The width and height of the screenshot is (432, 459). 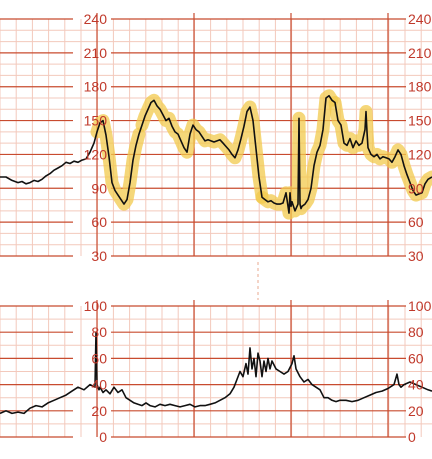 I want to click on uc-tick-label-left: 80, so click(x=99, y=332).